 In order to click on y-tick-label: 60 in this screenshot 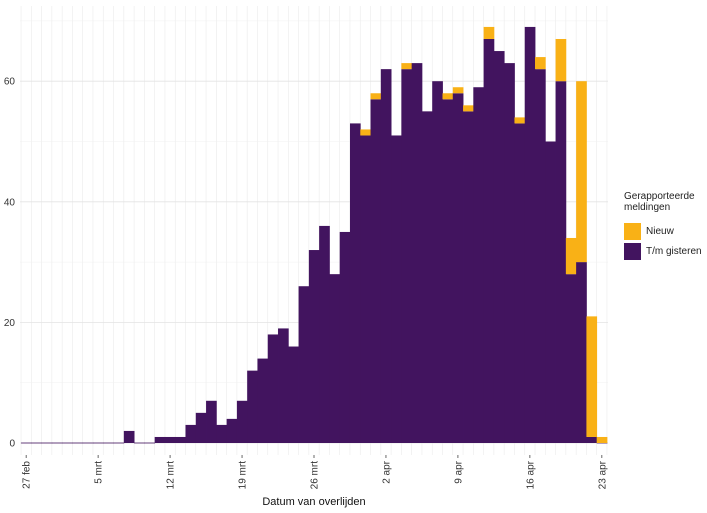, I will do `click(10, 82)`.